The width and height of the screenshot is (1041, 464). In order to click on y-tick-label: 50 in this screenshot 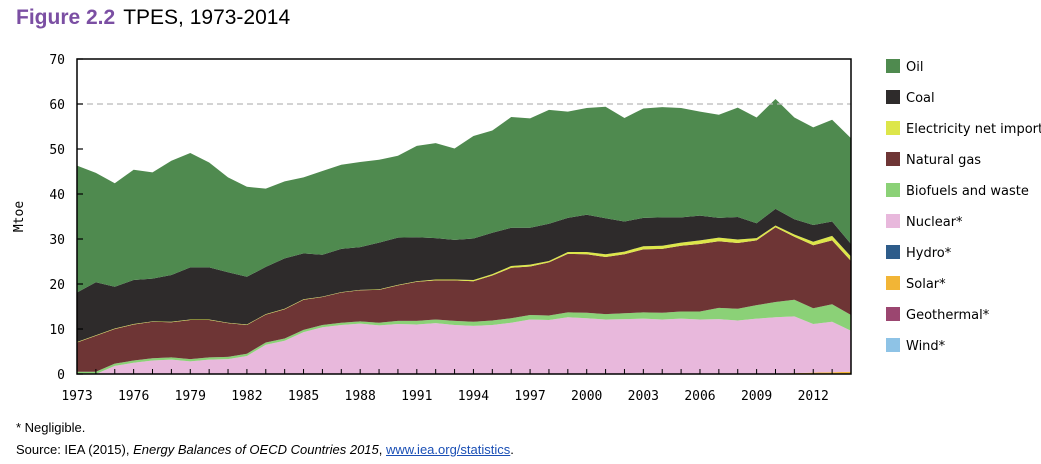, I will do `click(57, 150)`.